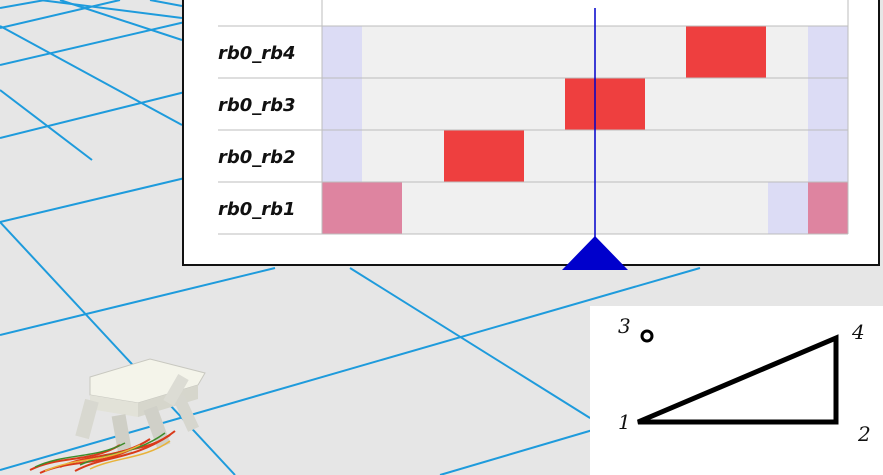 Image resolution: width=883 pixels, height=475 pixels. I want to click on leg-label-2: 2, so click(864, 434).